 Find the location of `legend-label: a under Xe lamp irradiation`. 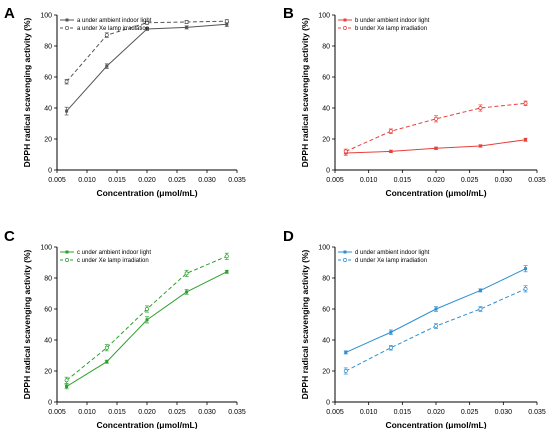

legend-label: a under Xe lamp irradiation is located at coordinates (113, 29).